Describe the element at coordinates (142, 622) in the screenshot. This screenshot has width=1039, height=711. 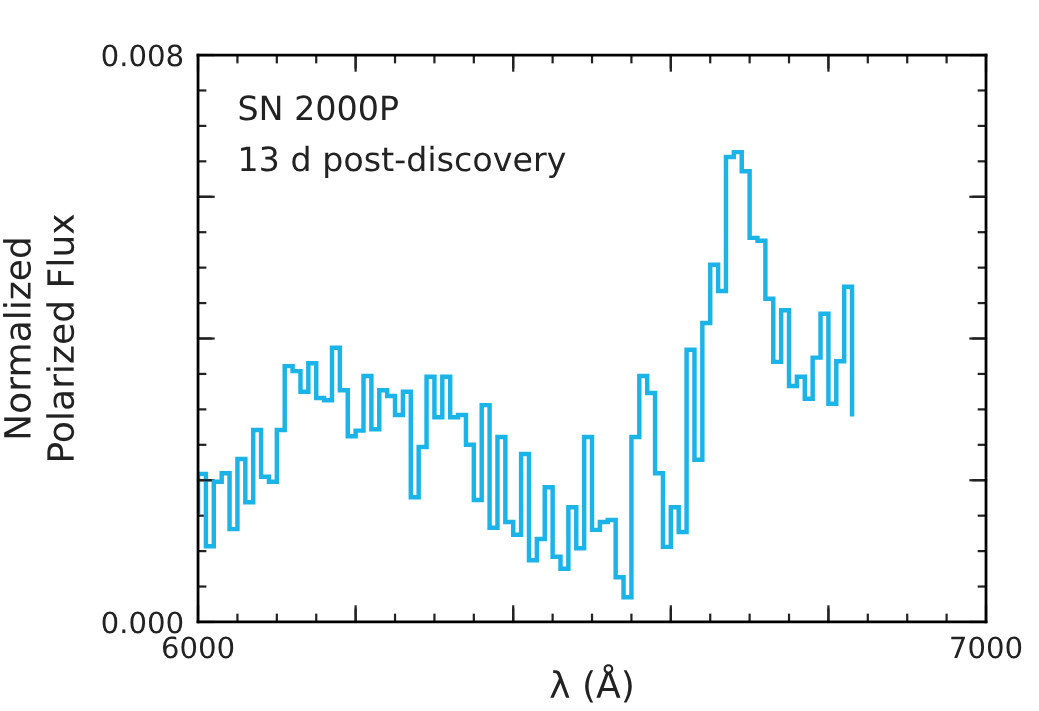
I see `y-tick-label: 0.000` at that location.